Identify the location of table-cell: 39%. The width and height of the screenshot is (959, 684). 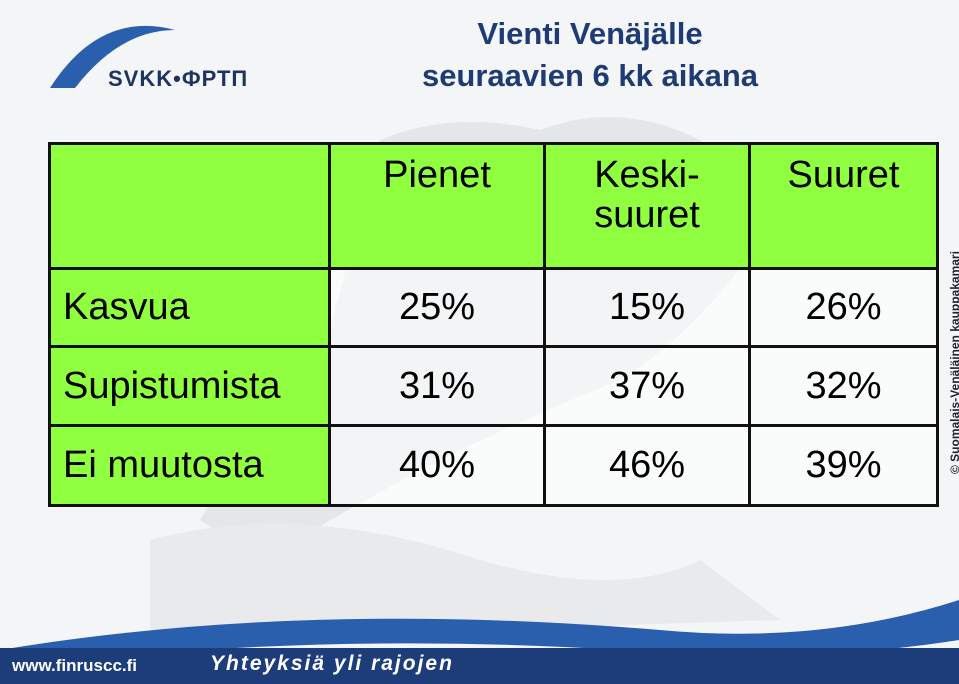
(843, 465).